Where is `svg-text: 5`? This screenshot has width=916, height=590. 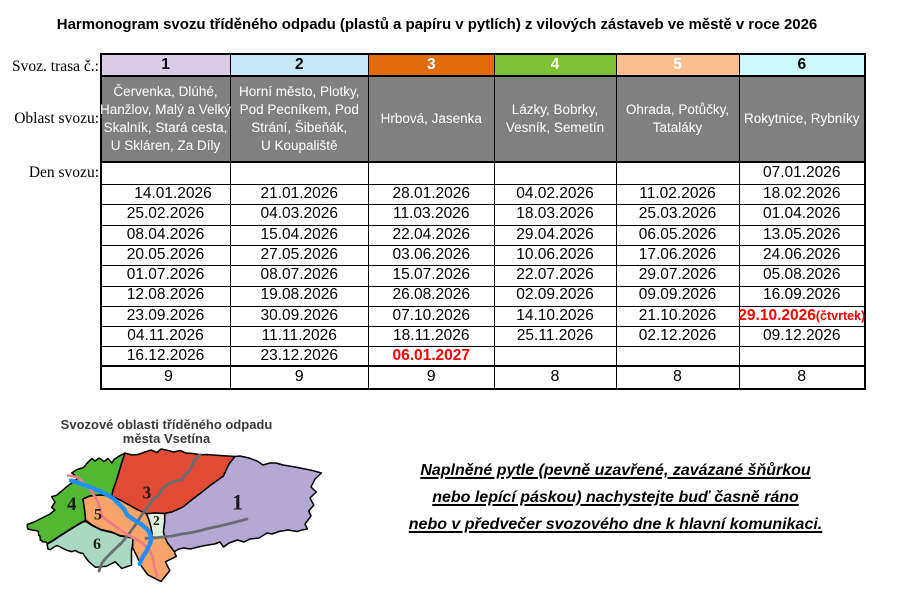
svg-text: 5 is located at coordinates (98, 515).